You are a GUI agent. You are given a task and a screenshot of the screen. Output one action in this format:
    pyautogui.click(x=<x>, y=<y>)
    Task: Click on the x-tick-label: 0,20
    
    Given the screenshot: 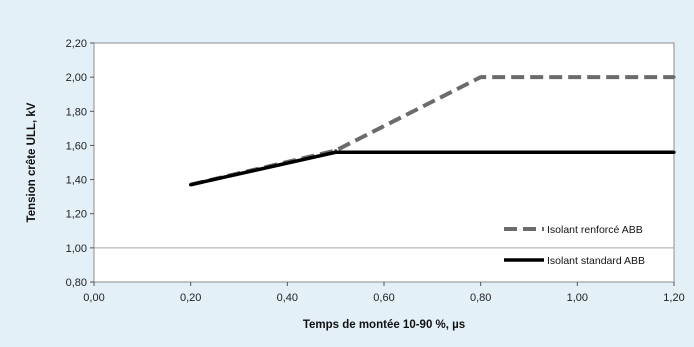 What is the action you would take?
    pyautogui.click(x=190, y=298)
    